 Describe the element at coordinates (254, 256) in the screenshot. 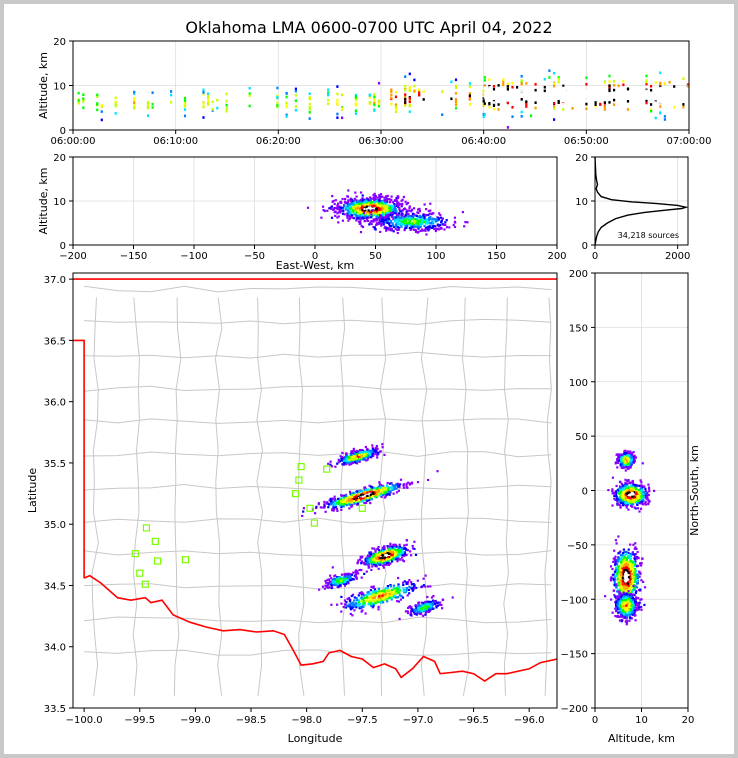

I see `x-tick-label: −50` at that location.